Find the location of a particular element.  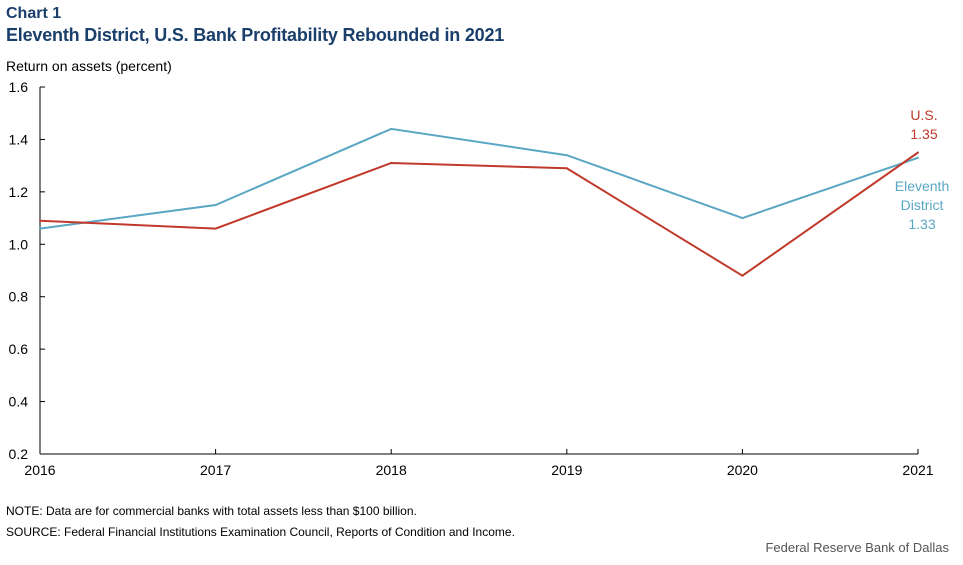

series-label-eleventh: 1.33 is located at coordinates (921, 224).